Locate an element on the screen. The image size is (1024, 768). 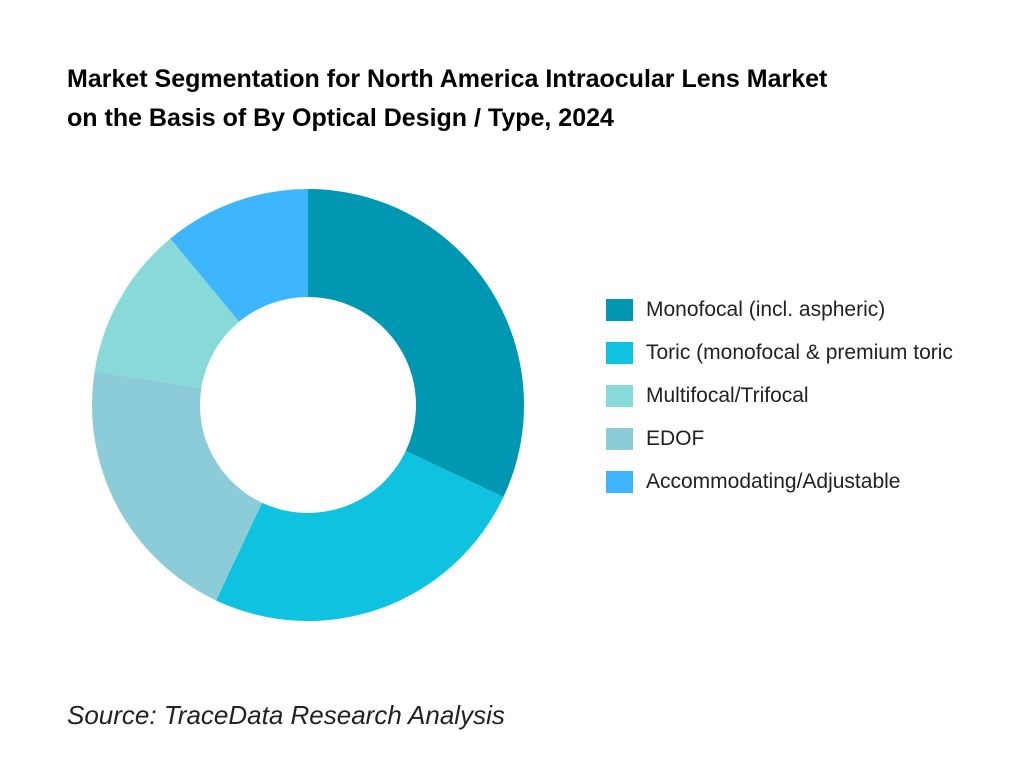
legend-item-toric: Toric (monofocal & premium toric is located at coordinates (779, 352).